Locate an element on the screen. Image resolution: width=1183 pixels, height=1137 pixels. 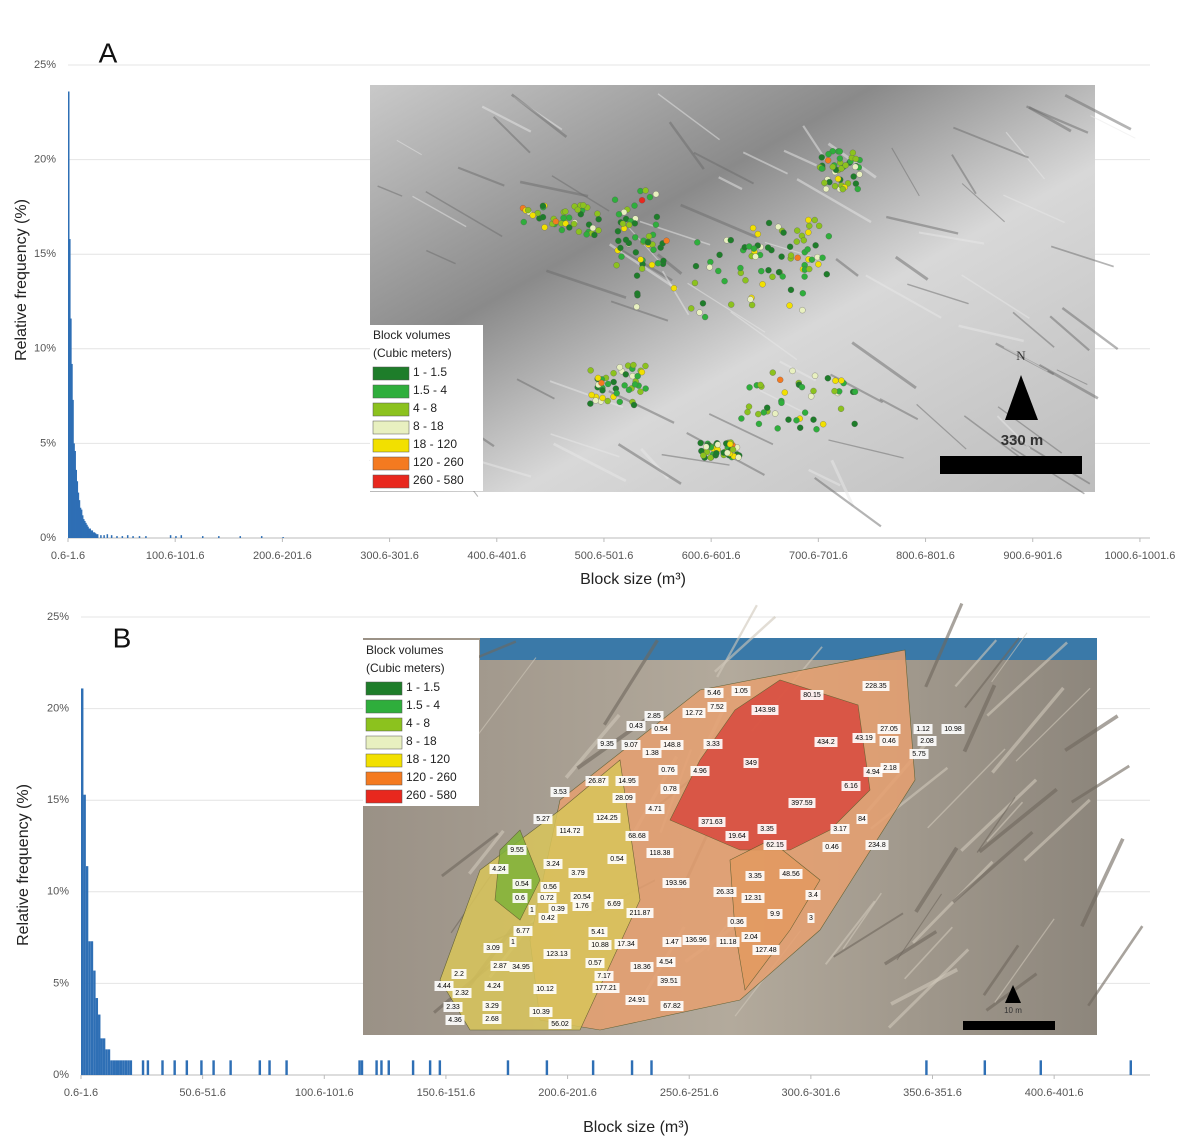
block-label: 4.36 is located at coordinates (455, 1020).